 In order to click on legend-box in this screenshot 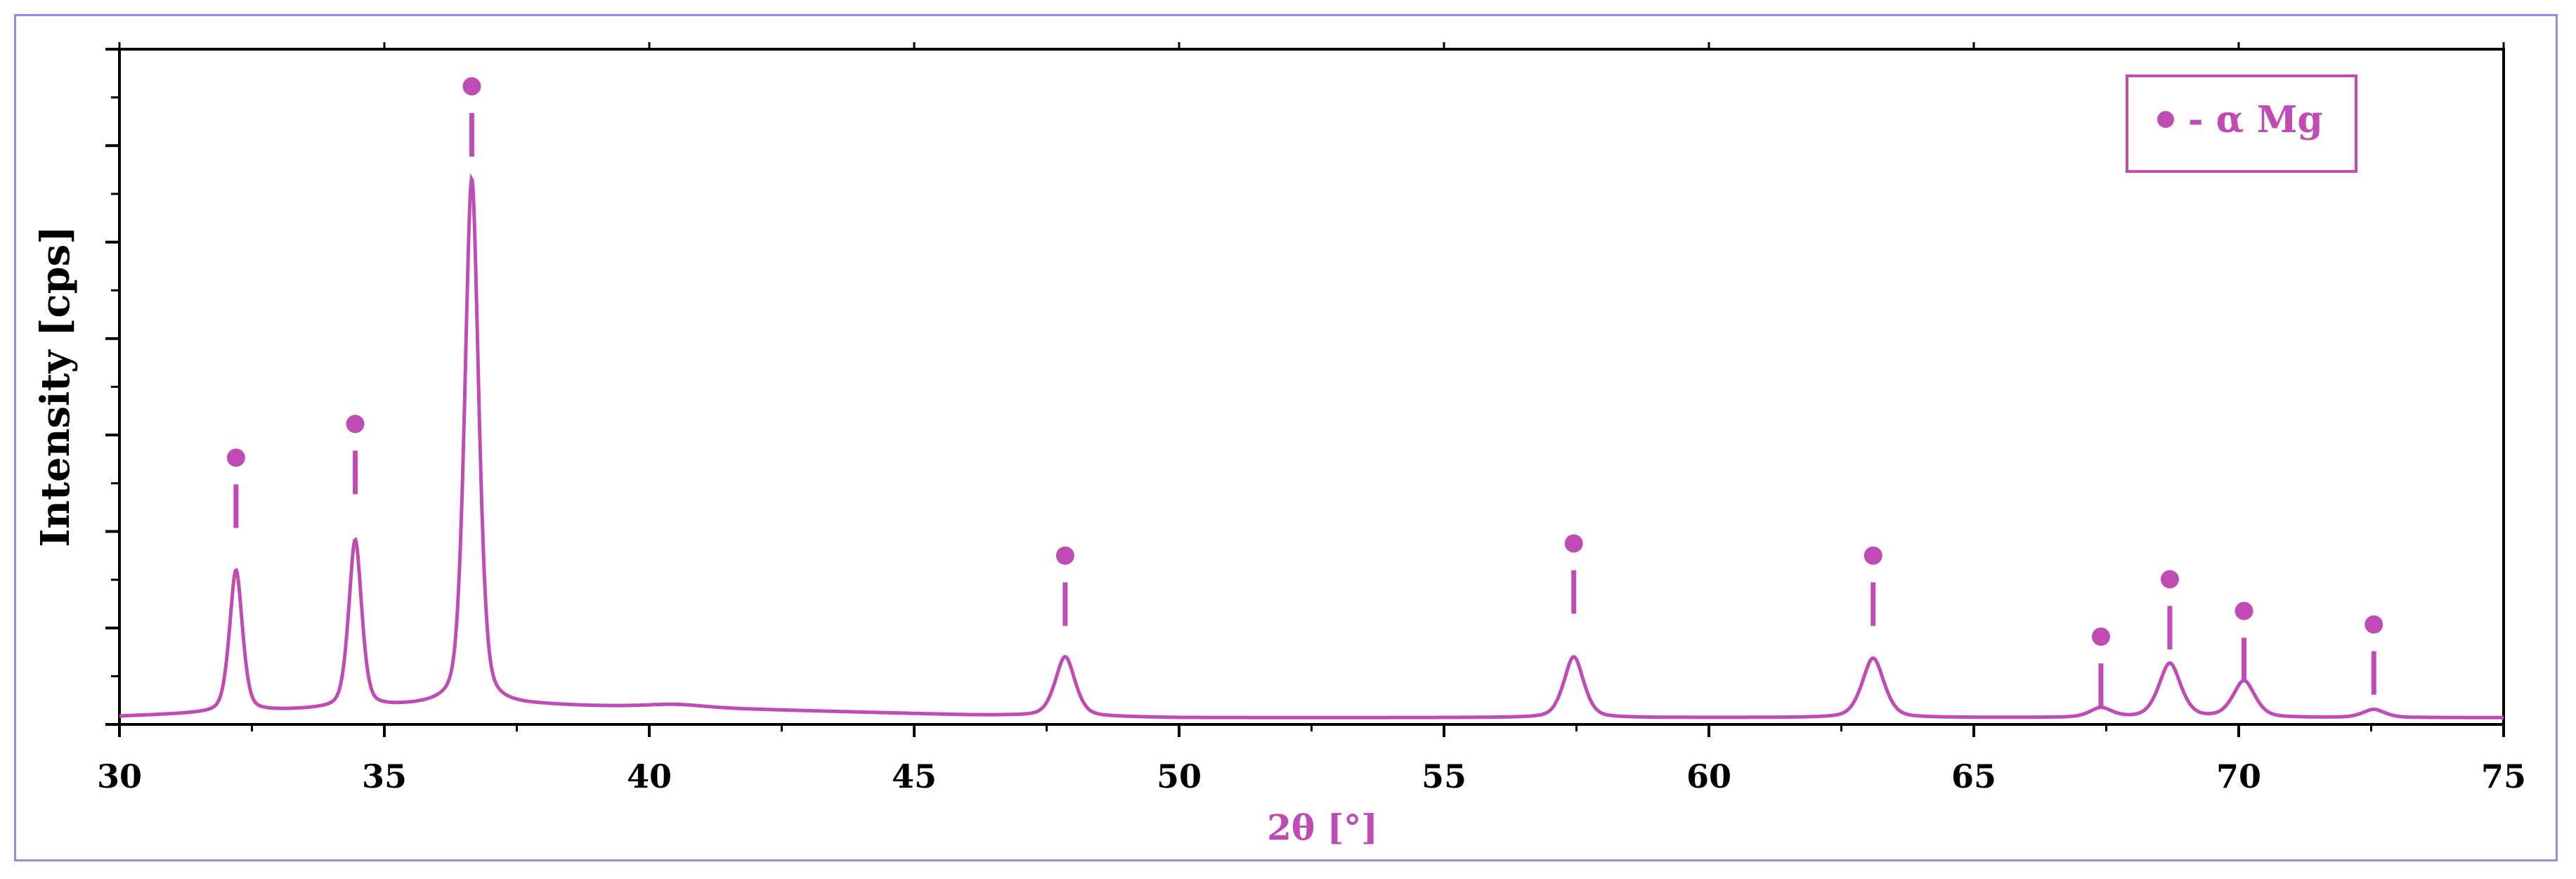, I will do `click(2241, 123)`.